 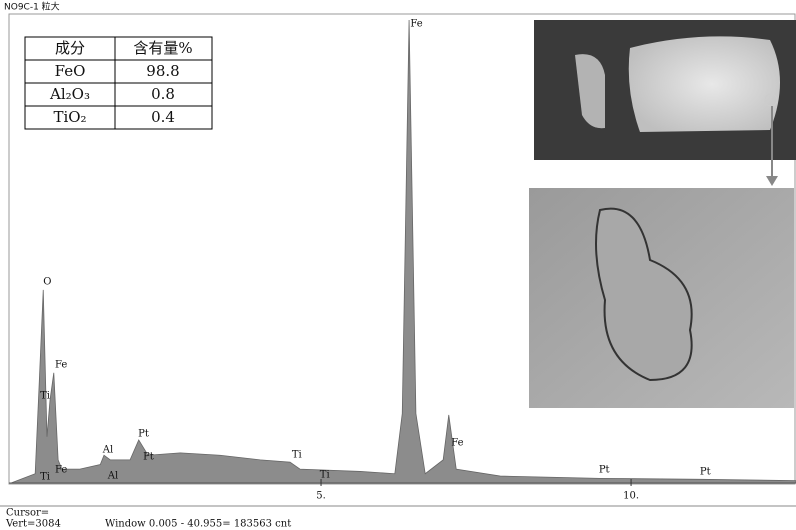 What do you see at coordinates (33, 524) in the screenshot?
I see `footer-vert: Vert=3084` at bounding box center [33, 524].